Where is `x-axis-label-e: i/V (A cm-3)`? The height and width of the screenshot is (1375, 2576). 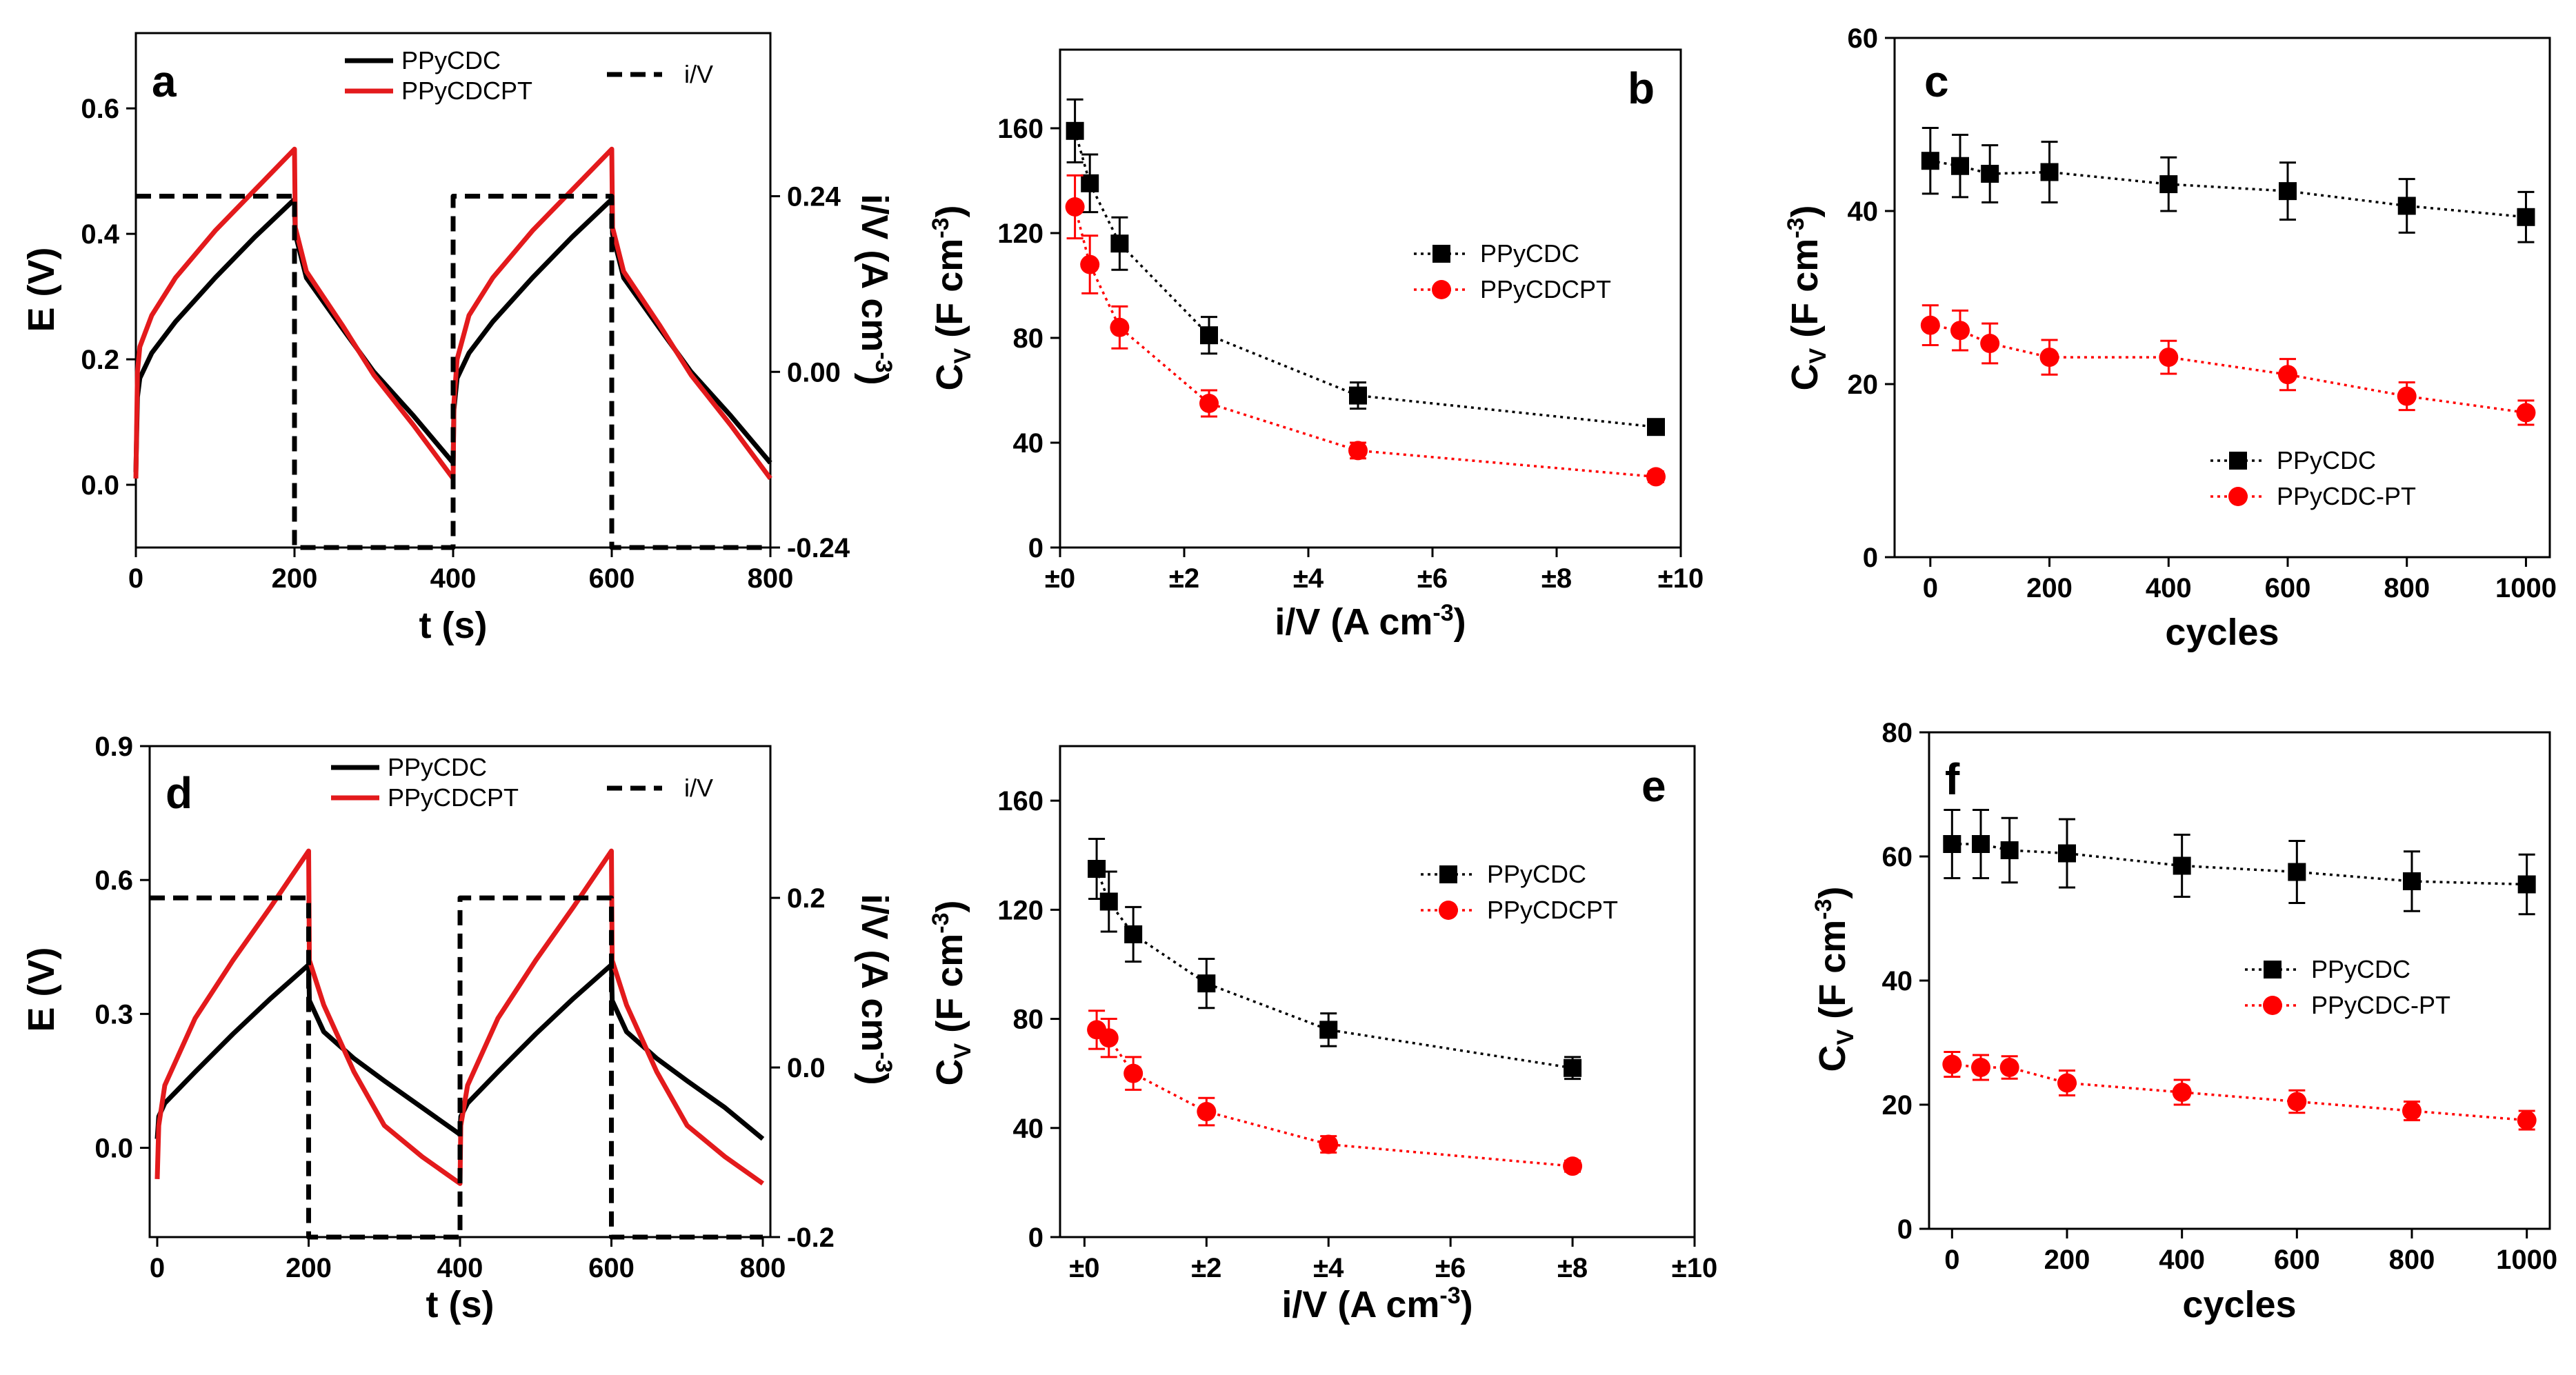
x-axis-label-e: i/V (A cm-3) is located at coordinates (1376, 1304).